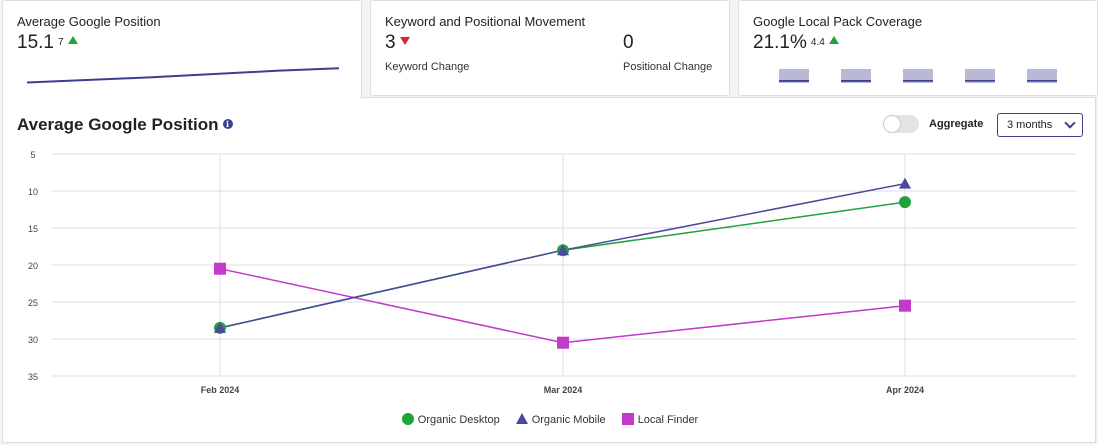  What do you see at coordinates (901, 124) in the screenshot?
I see `aggregate-toggle` at bounding box center [901, 124].